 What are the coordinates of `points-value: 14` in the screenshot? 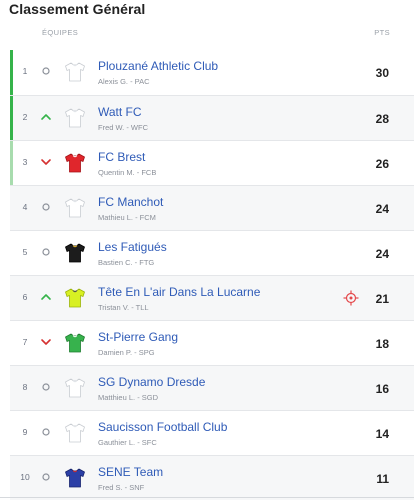 It's located at (382, 434).